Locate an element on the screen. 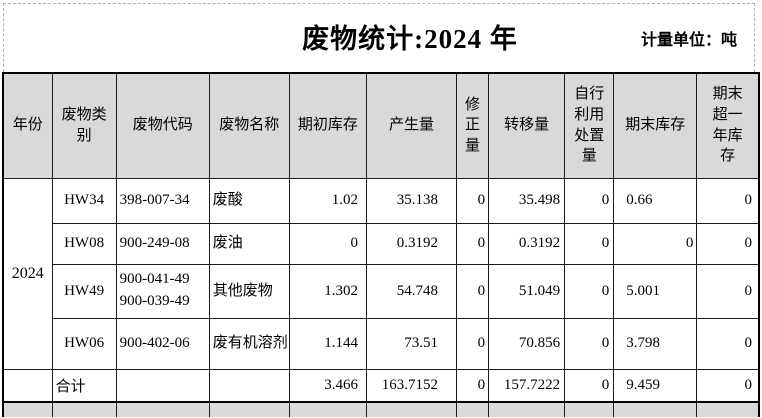  name-cell: 废酸 is located at coordinates (249, 200).